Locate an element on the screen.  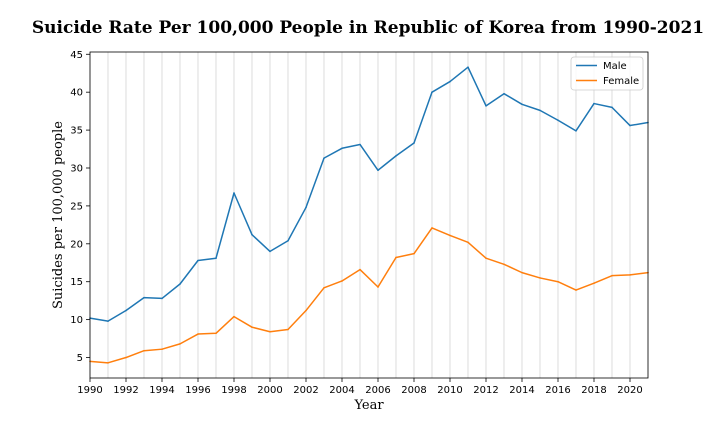
x-tick-label: 2020 is located at coordinates (629, 390).